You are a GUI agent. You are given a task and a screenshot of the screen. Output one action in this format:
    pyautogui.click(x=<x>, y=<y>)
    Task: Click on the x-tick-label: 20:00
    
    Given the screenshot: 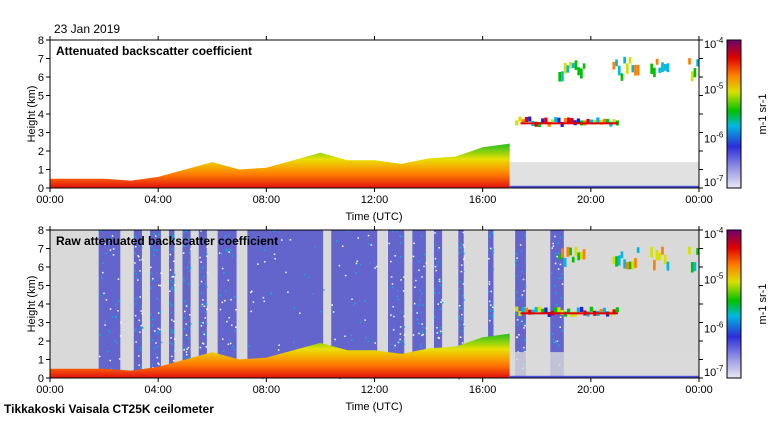 What is the action you would take?
    pyautogui.click(x=591, y=390)
    